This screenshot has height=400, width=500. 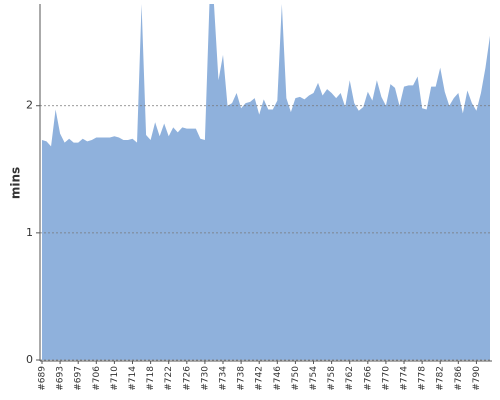 I want to click on x-tick-label: #758, so click(x=332, y=378).